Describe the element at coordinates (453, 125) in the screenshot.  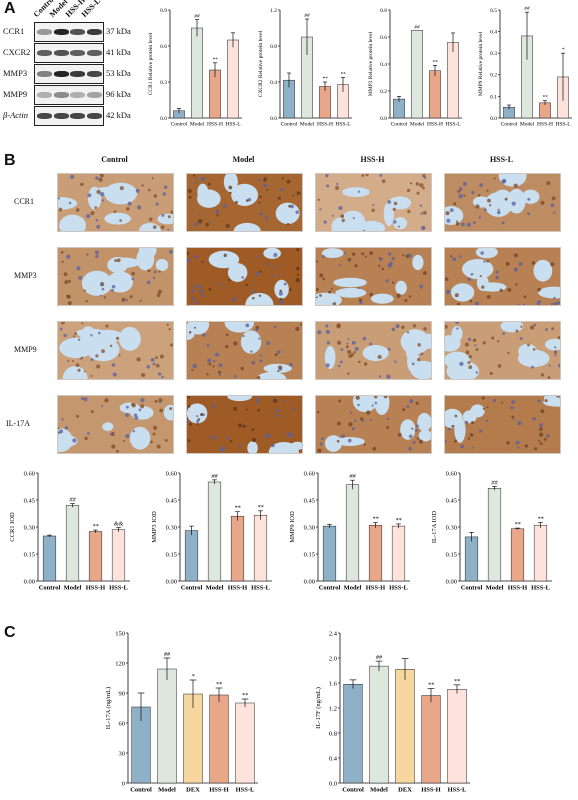
I see `x-tick-label: HSS-L` at that location.